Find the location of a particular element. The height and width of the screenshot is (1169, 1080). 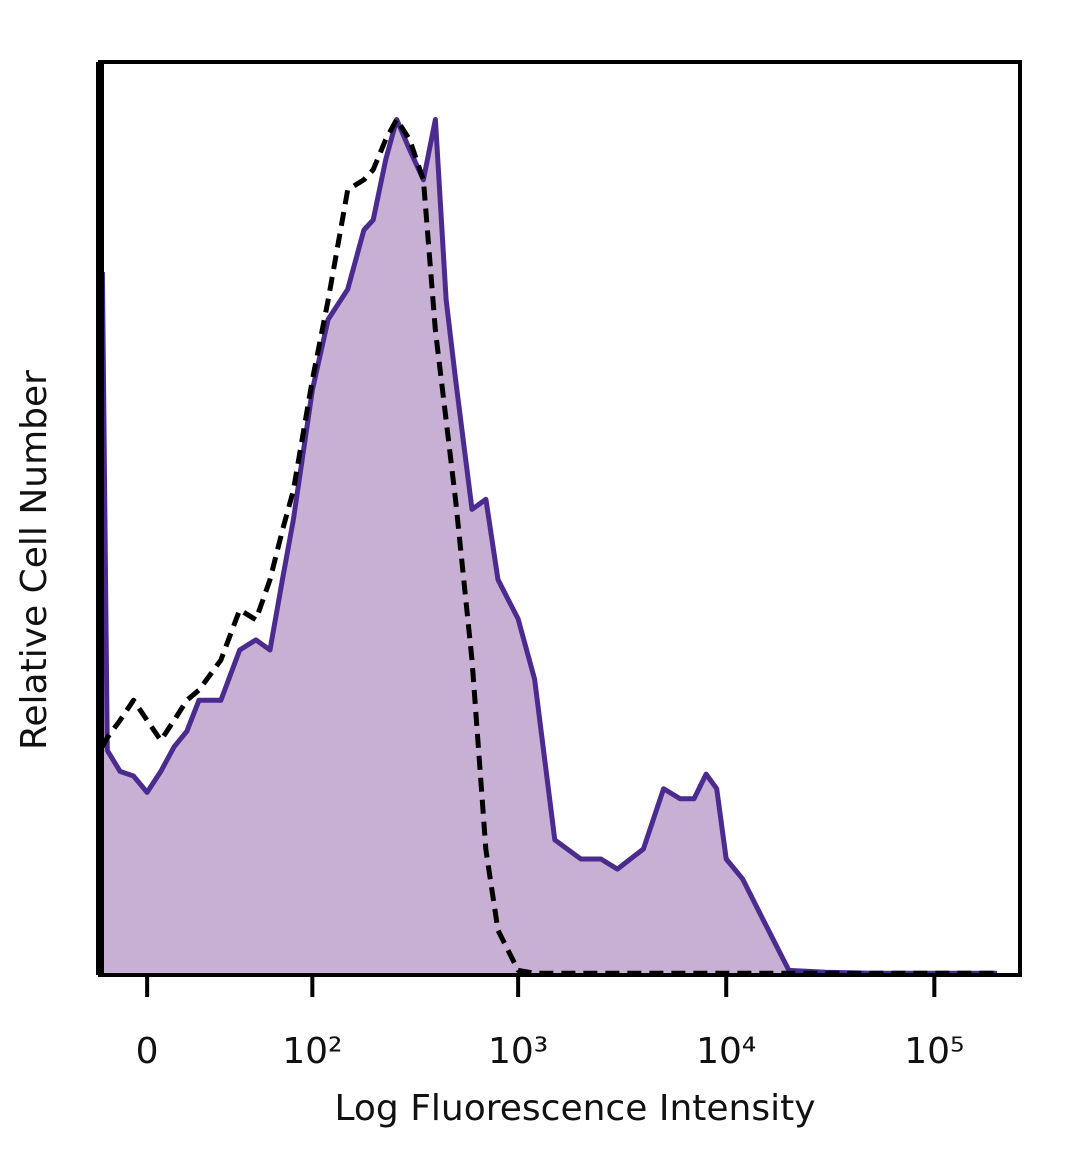

x-tick-label: 10⁵ is located at coordinates (934, 1051).